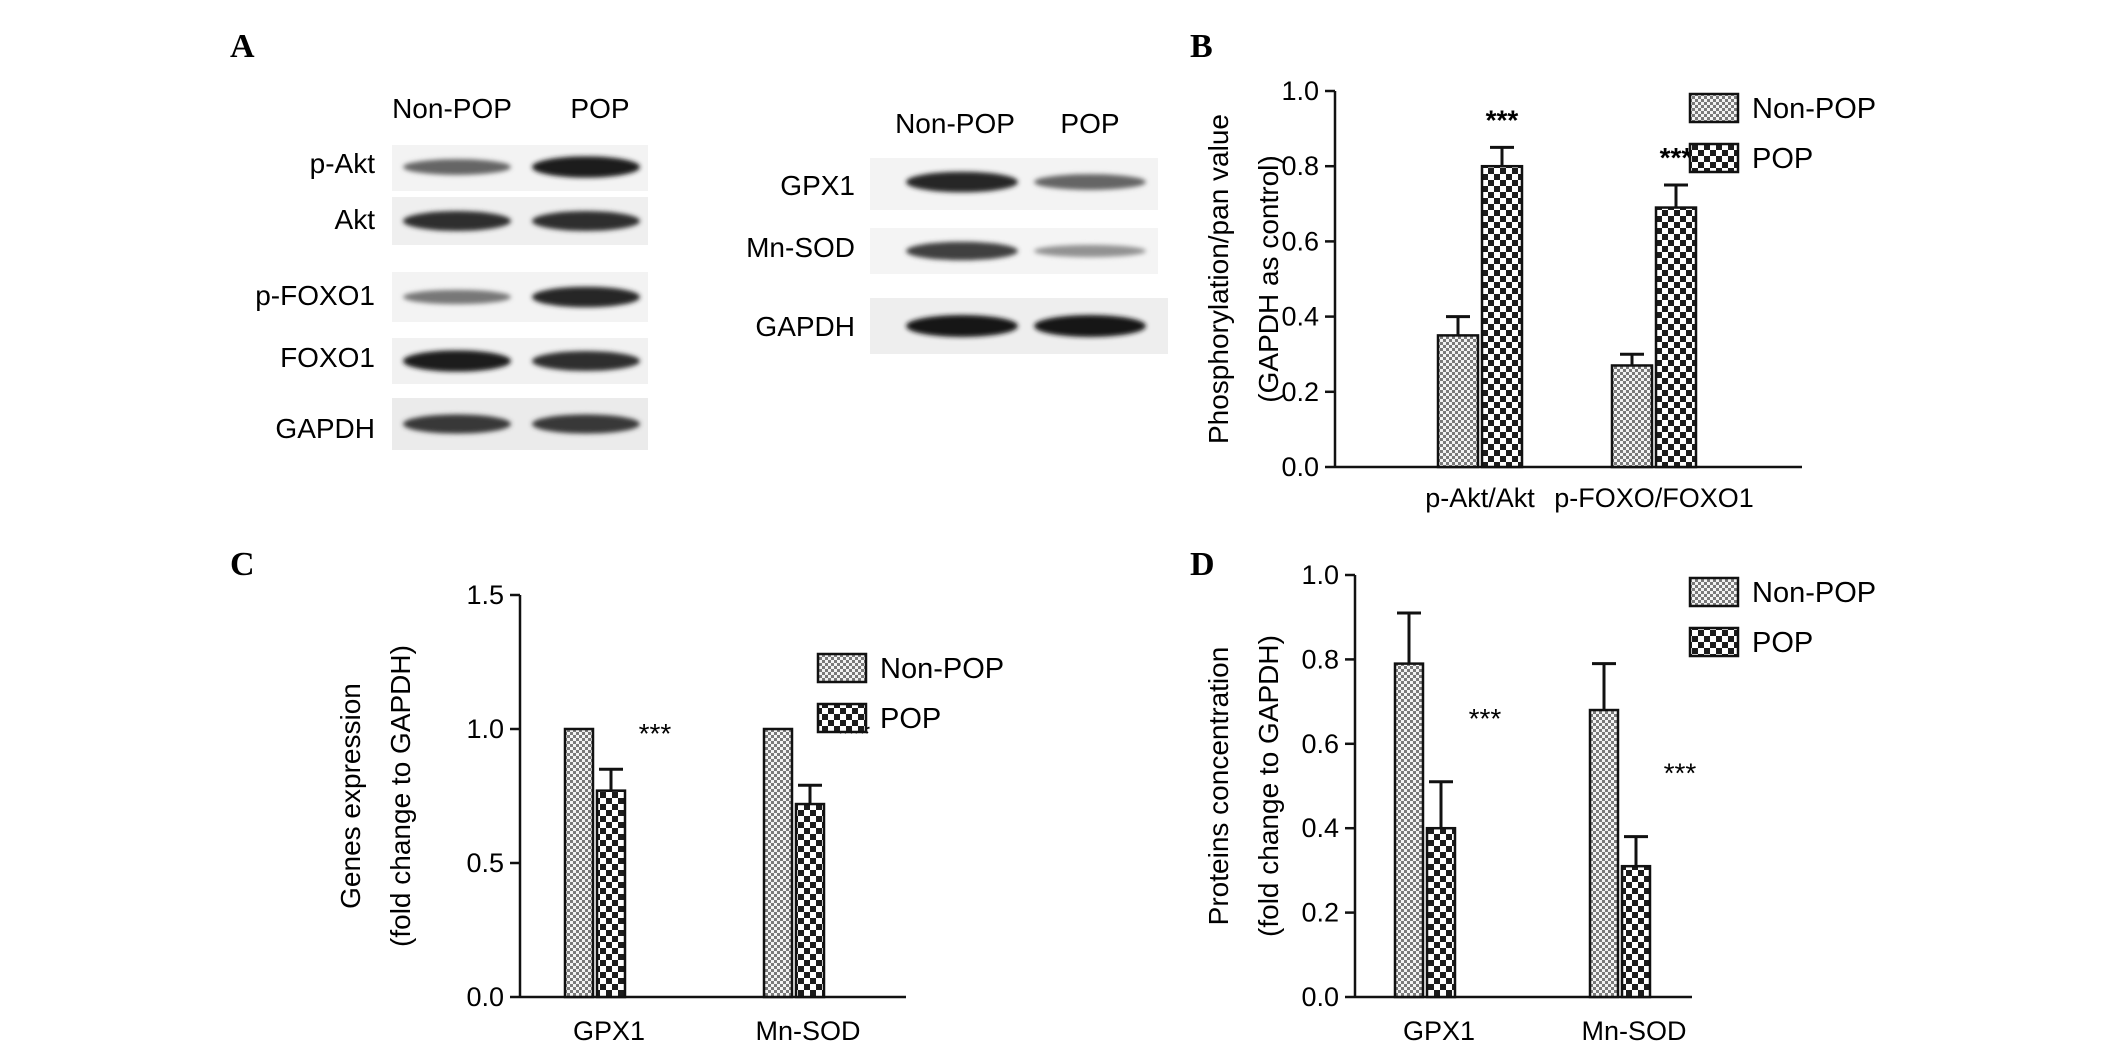 The width and height of the screenshot is (2126, 1057). What do you see at coordinates (1218, 279) in the screenshot?
I see `y-axis-title: Phosphorylation/pan value` at bounding box center [1218, 279].